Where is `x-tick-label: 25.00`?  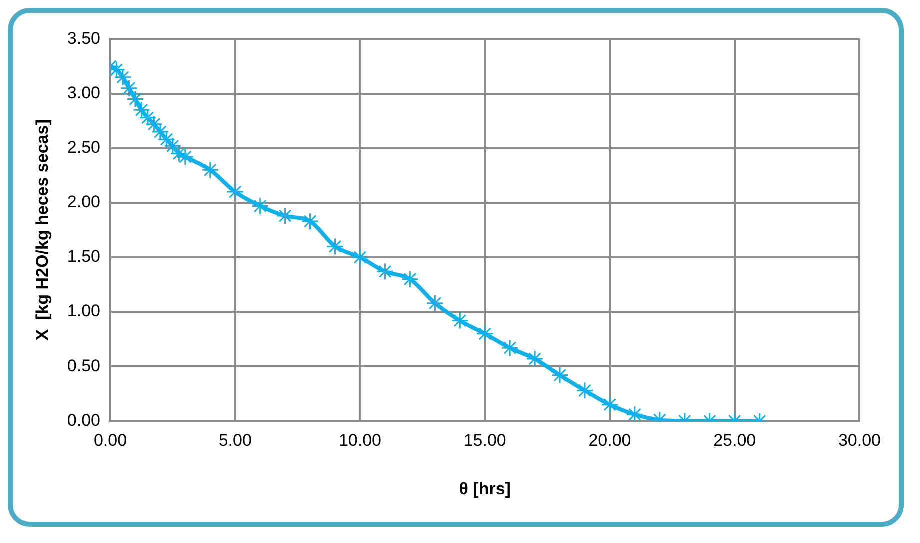
x-tick-label: 25.00 is located at coordinates (735, 440).